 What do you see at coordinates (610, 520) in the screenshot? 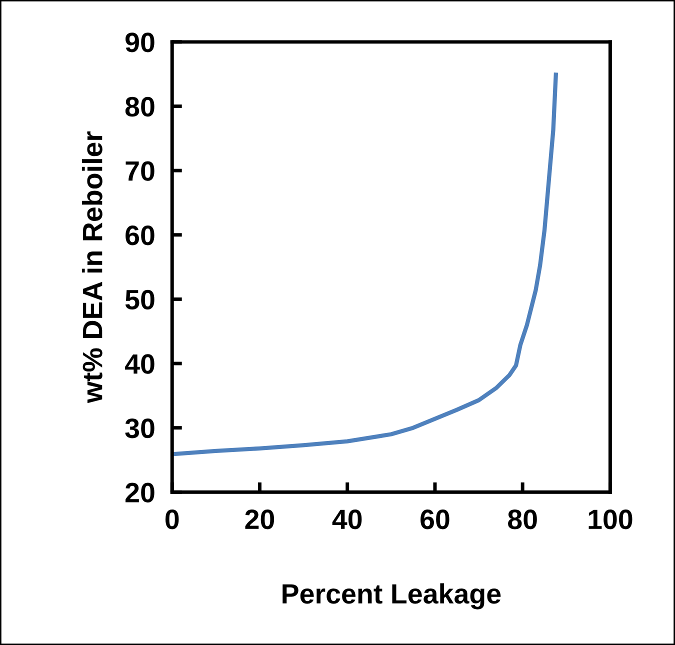
I see `x-tick-label: 100` at bounding box center [610, 520].